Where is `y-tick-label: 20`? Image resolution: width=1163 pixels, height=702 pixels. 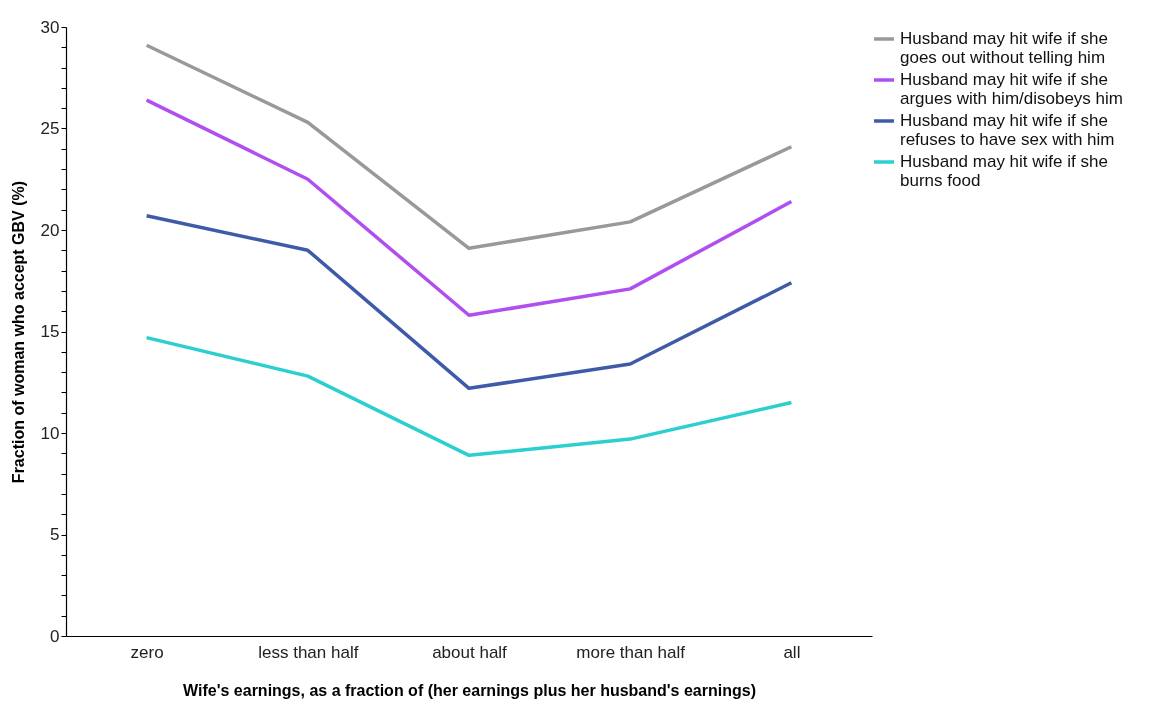 y-tick-label: 20 is located at coordinates (50, 230).